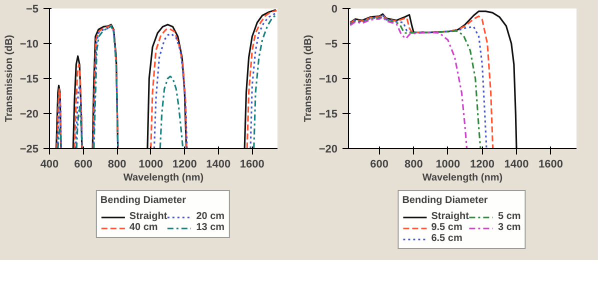 This screenshot has height=284, width=600. Describe the element at coordinates (334, 10) in the screenshot. I see `y-tick-label: 0` at that location.